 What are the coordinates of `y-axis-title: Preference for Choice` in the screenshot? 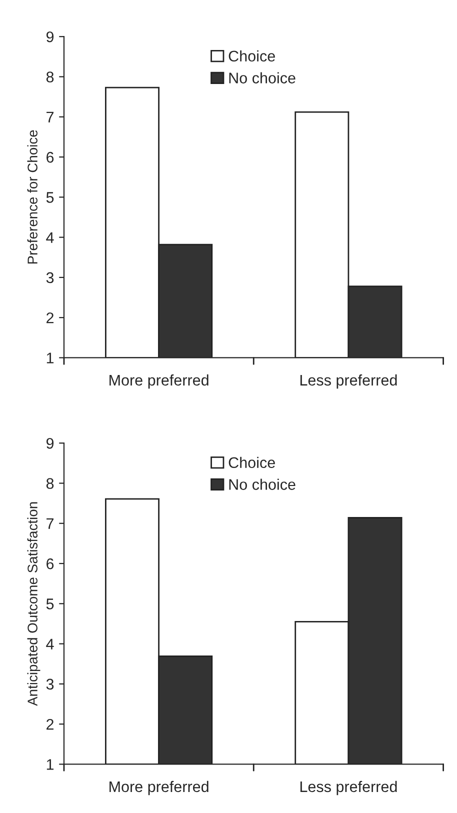 It's located at (32, 197).